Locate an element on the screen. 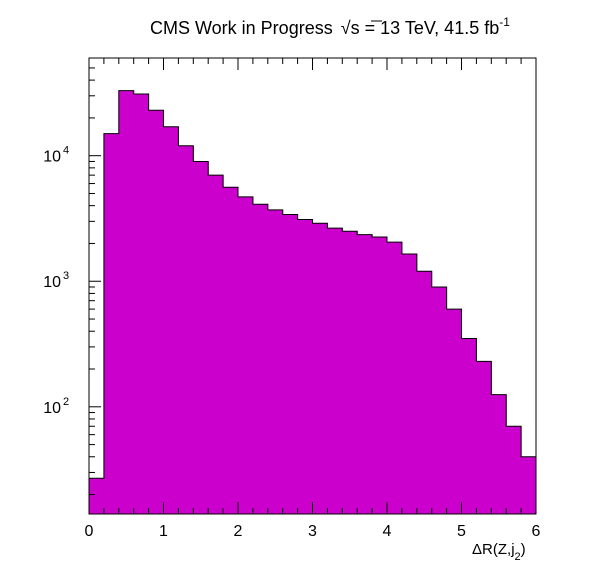 The image size is (596, 572). x-tick-label: 1 is located at coordinates (163, 531).